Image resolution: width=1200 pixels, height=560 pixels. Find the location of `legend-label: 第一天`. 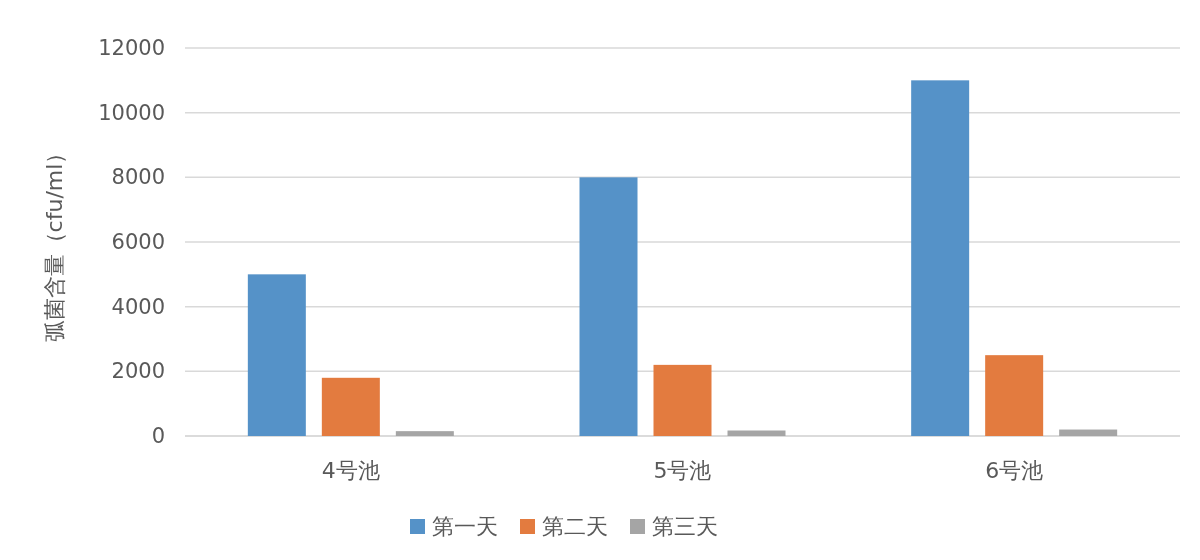

legend-label: 第一天 is located at coordinates (465, 526).